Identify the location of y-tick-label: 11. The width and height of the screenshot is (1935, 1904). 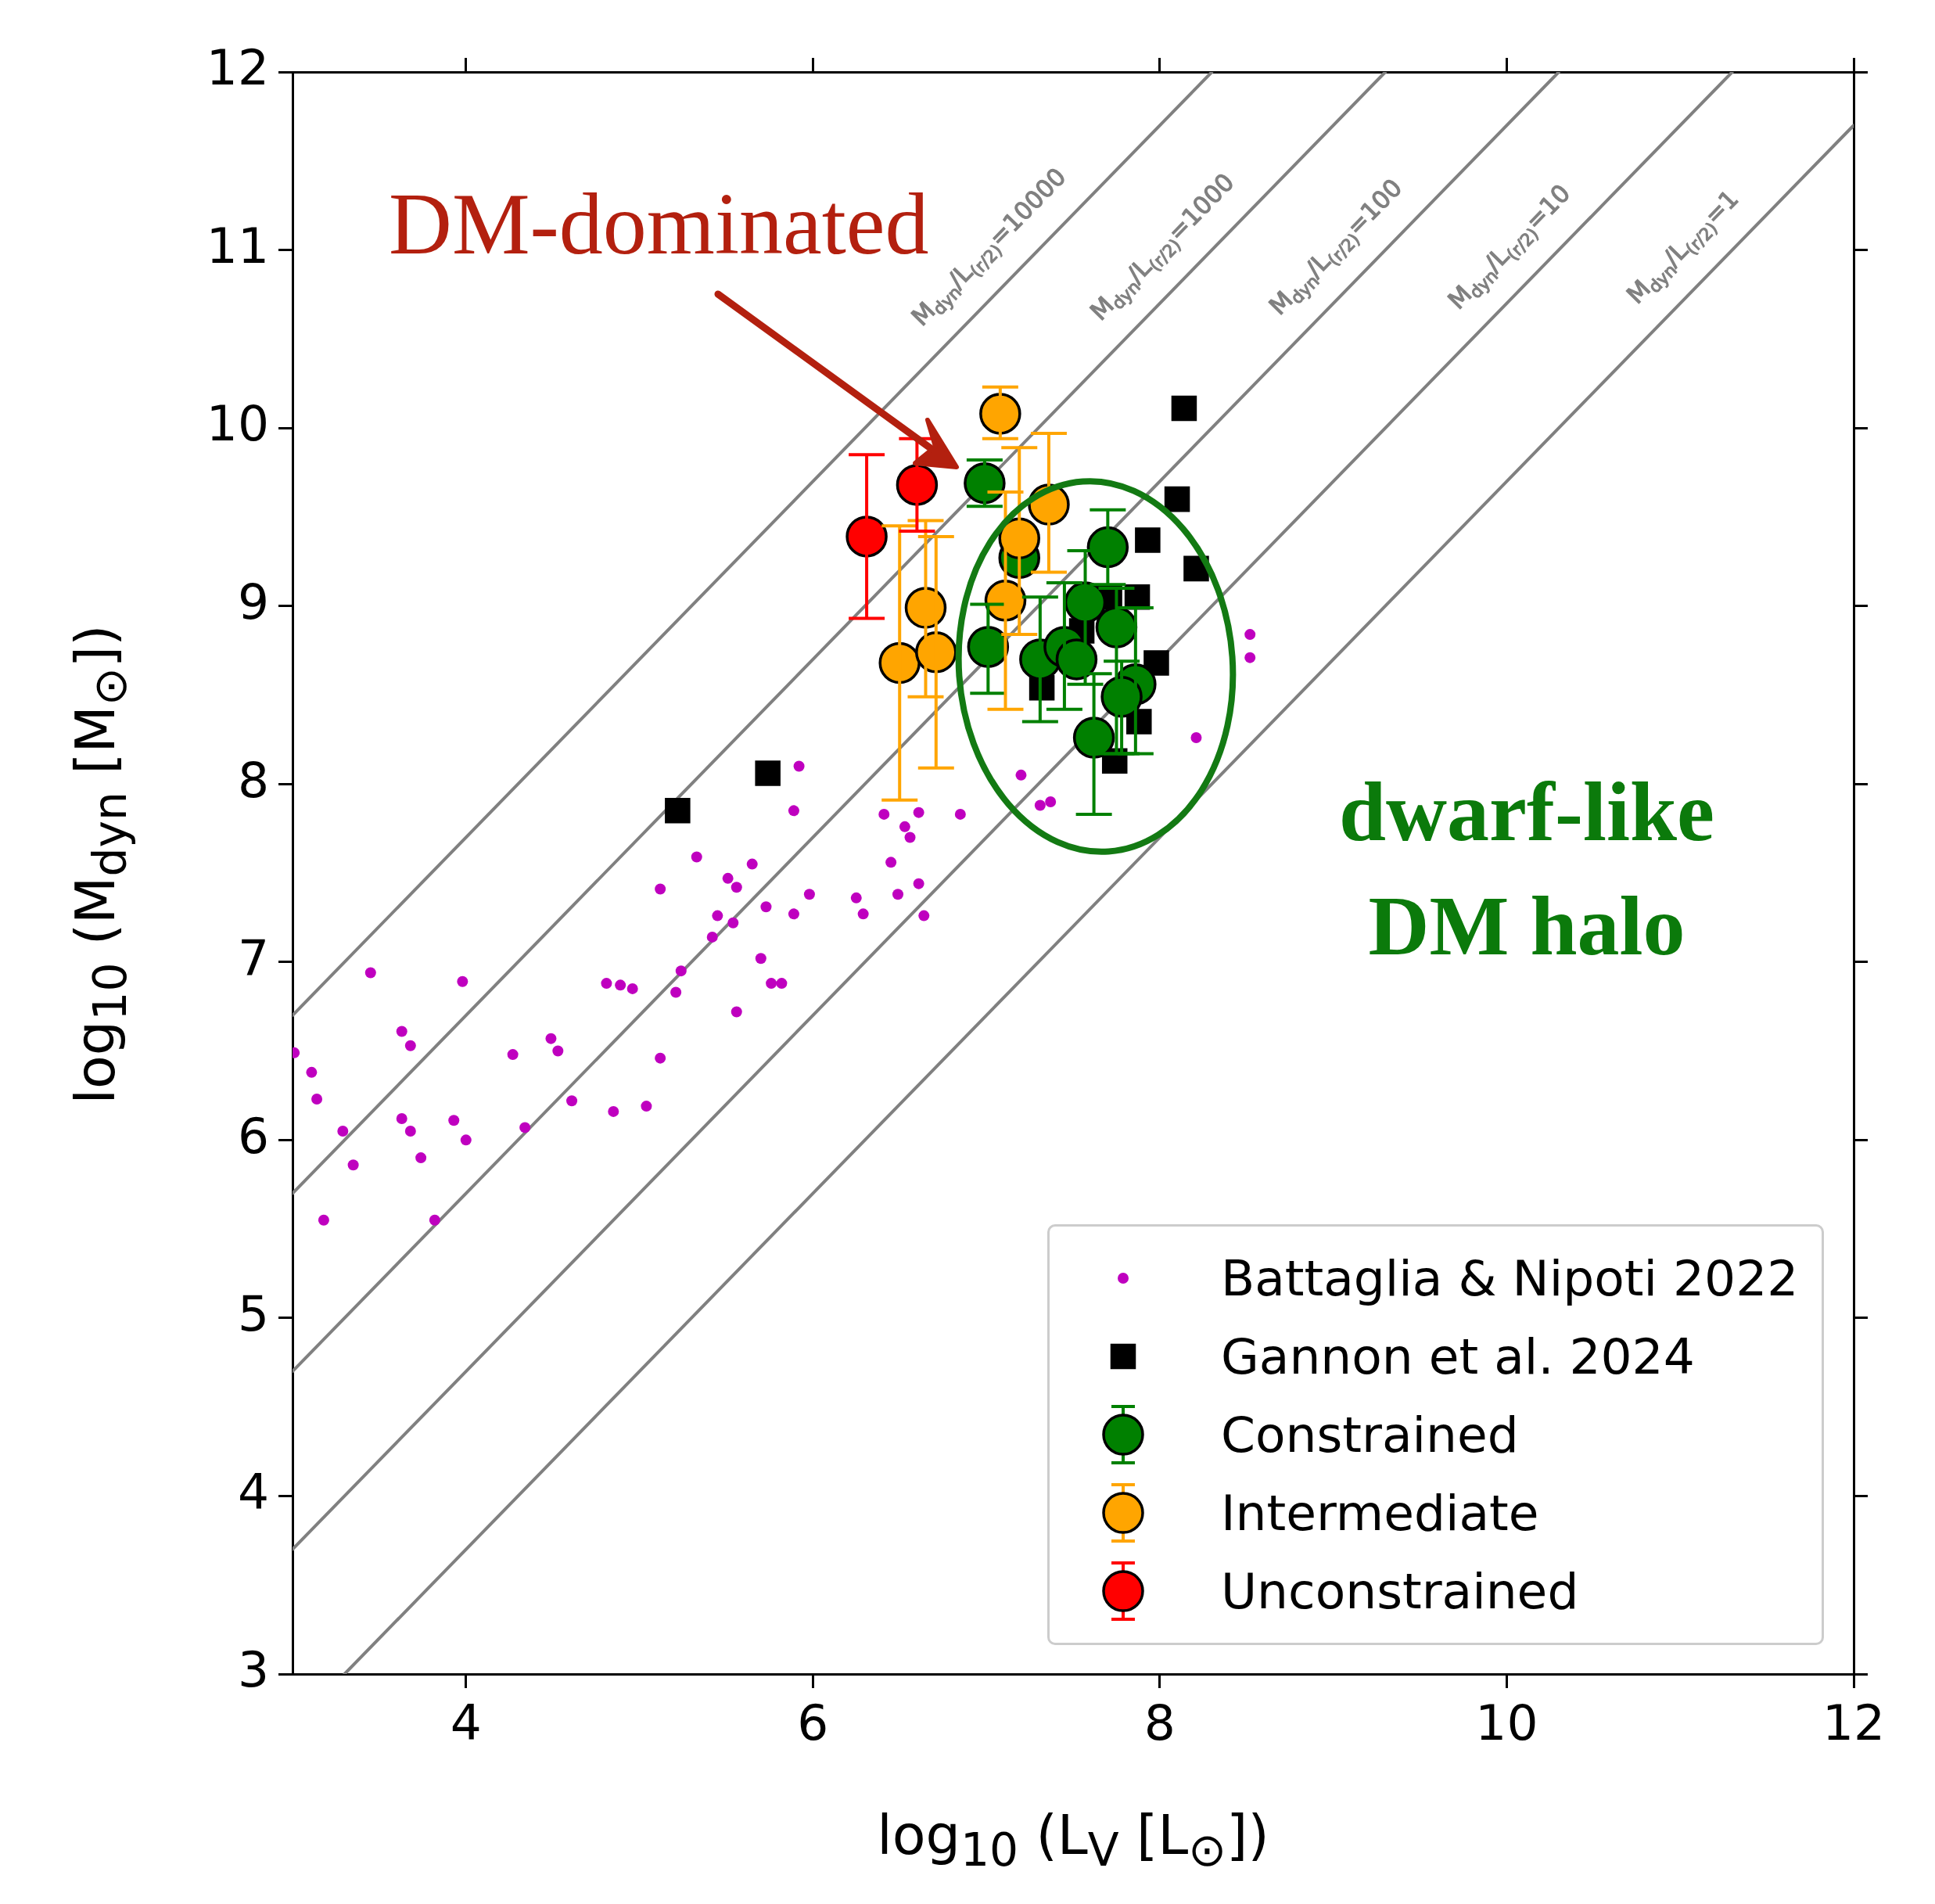
(238, 246).